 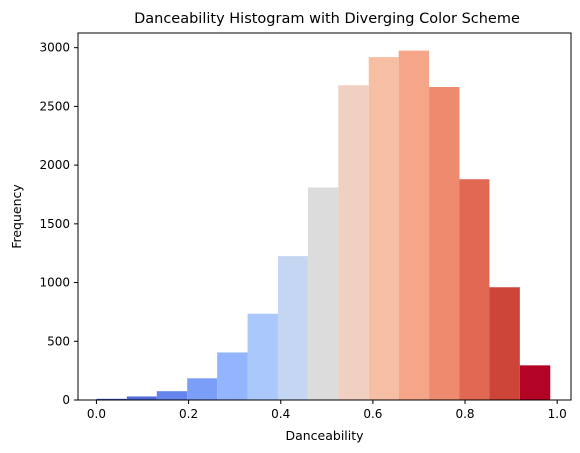 I want to click on y-tick-label: 2000, so click(x=54, y=165).